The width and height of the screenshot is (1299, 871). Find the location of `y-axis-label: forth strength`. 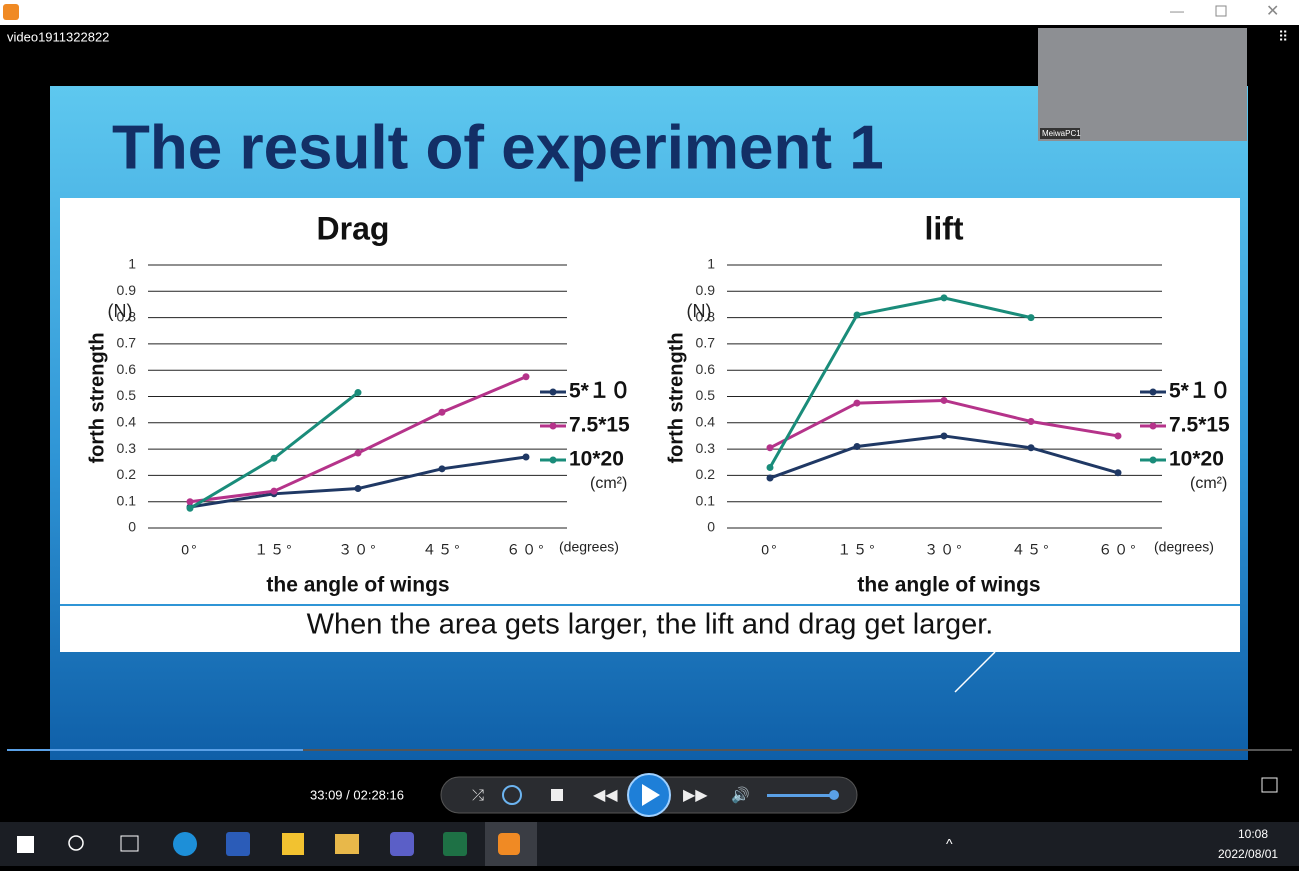

y-axis-label: forth strength is located at coordinates (676, 397).